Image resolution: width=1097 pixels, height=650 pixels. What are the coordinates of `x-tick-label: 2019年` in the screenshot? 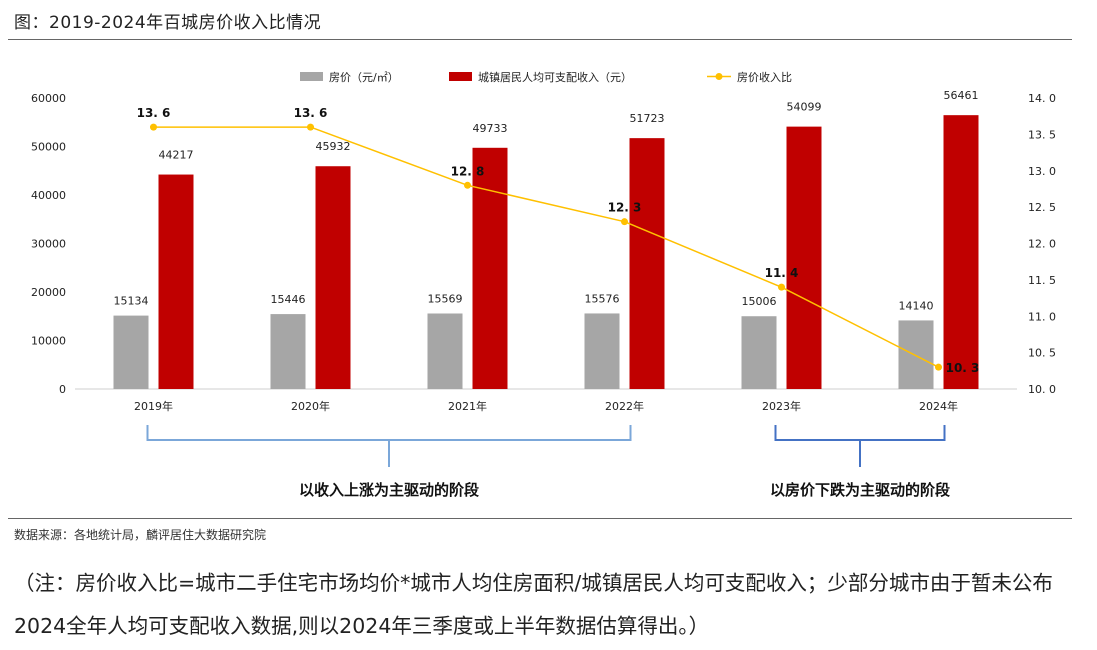 It's located at (153, 406).